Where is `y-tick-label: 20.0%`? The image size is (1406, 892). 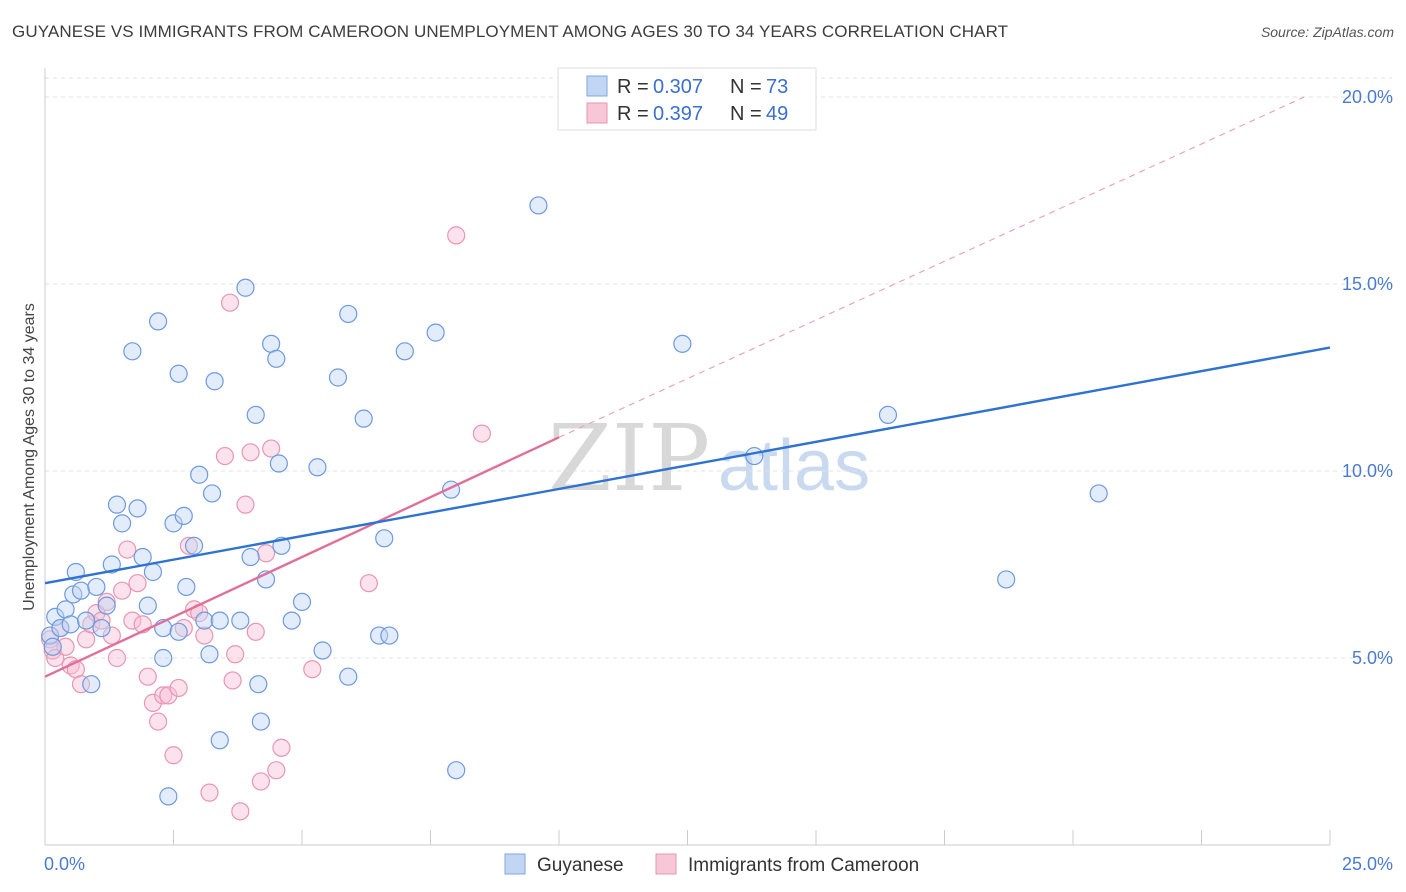
y-tick-label: 20.0% is located at coordinates (1367, 97).